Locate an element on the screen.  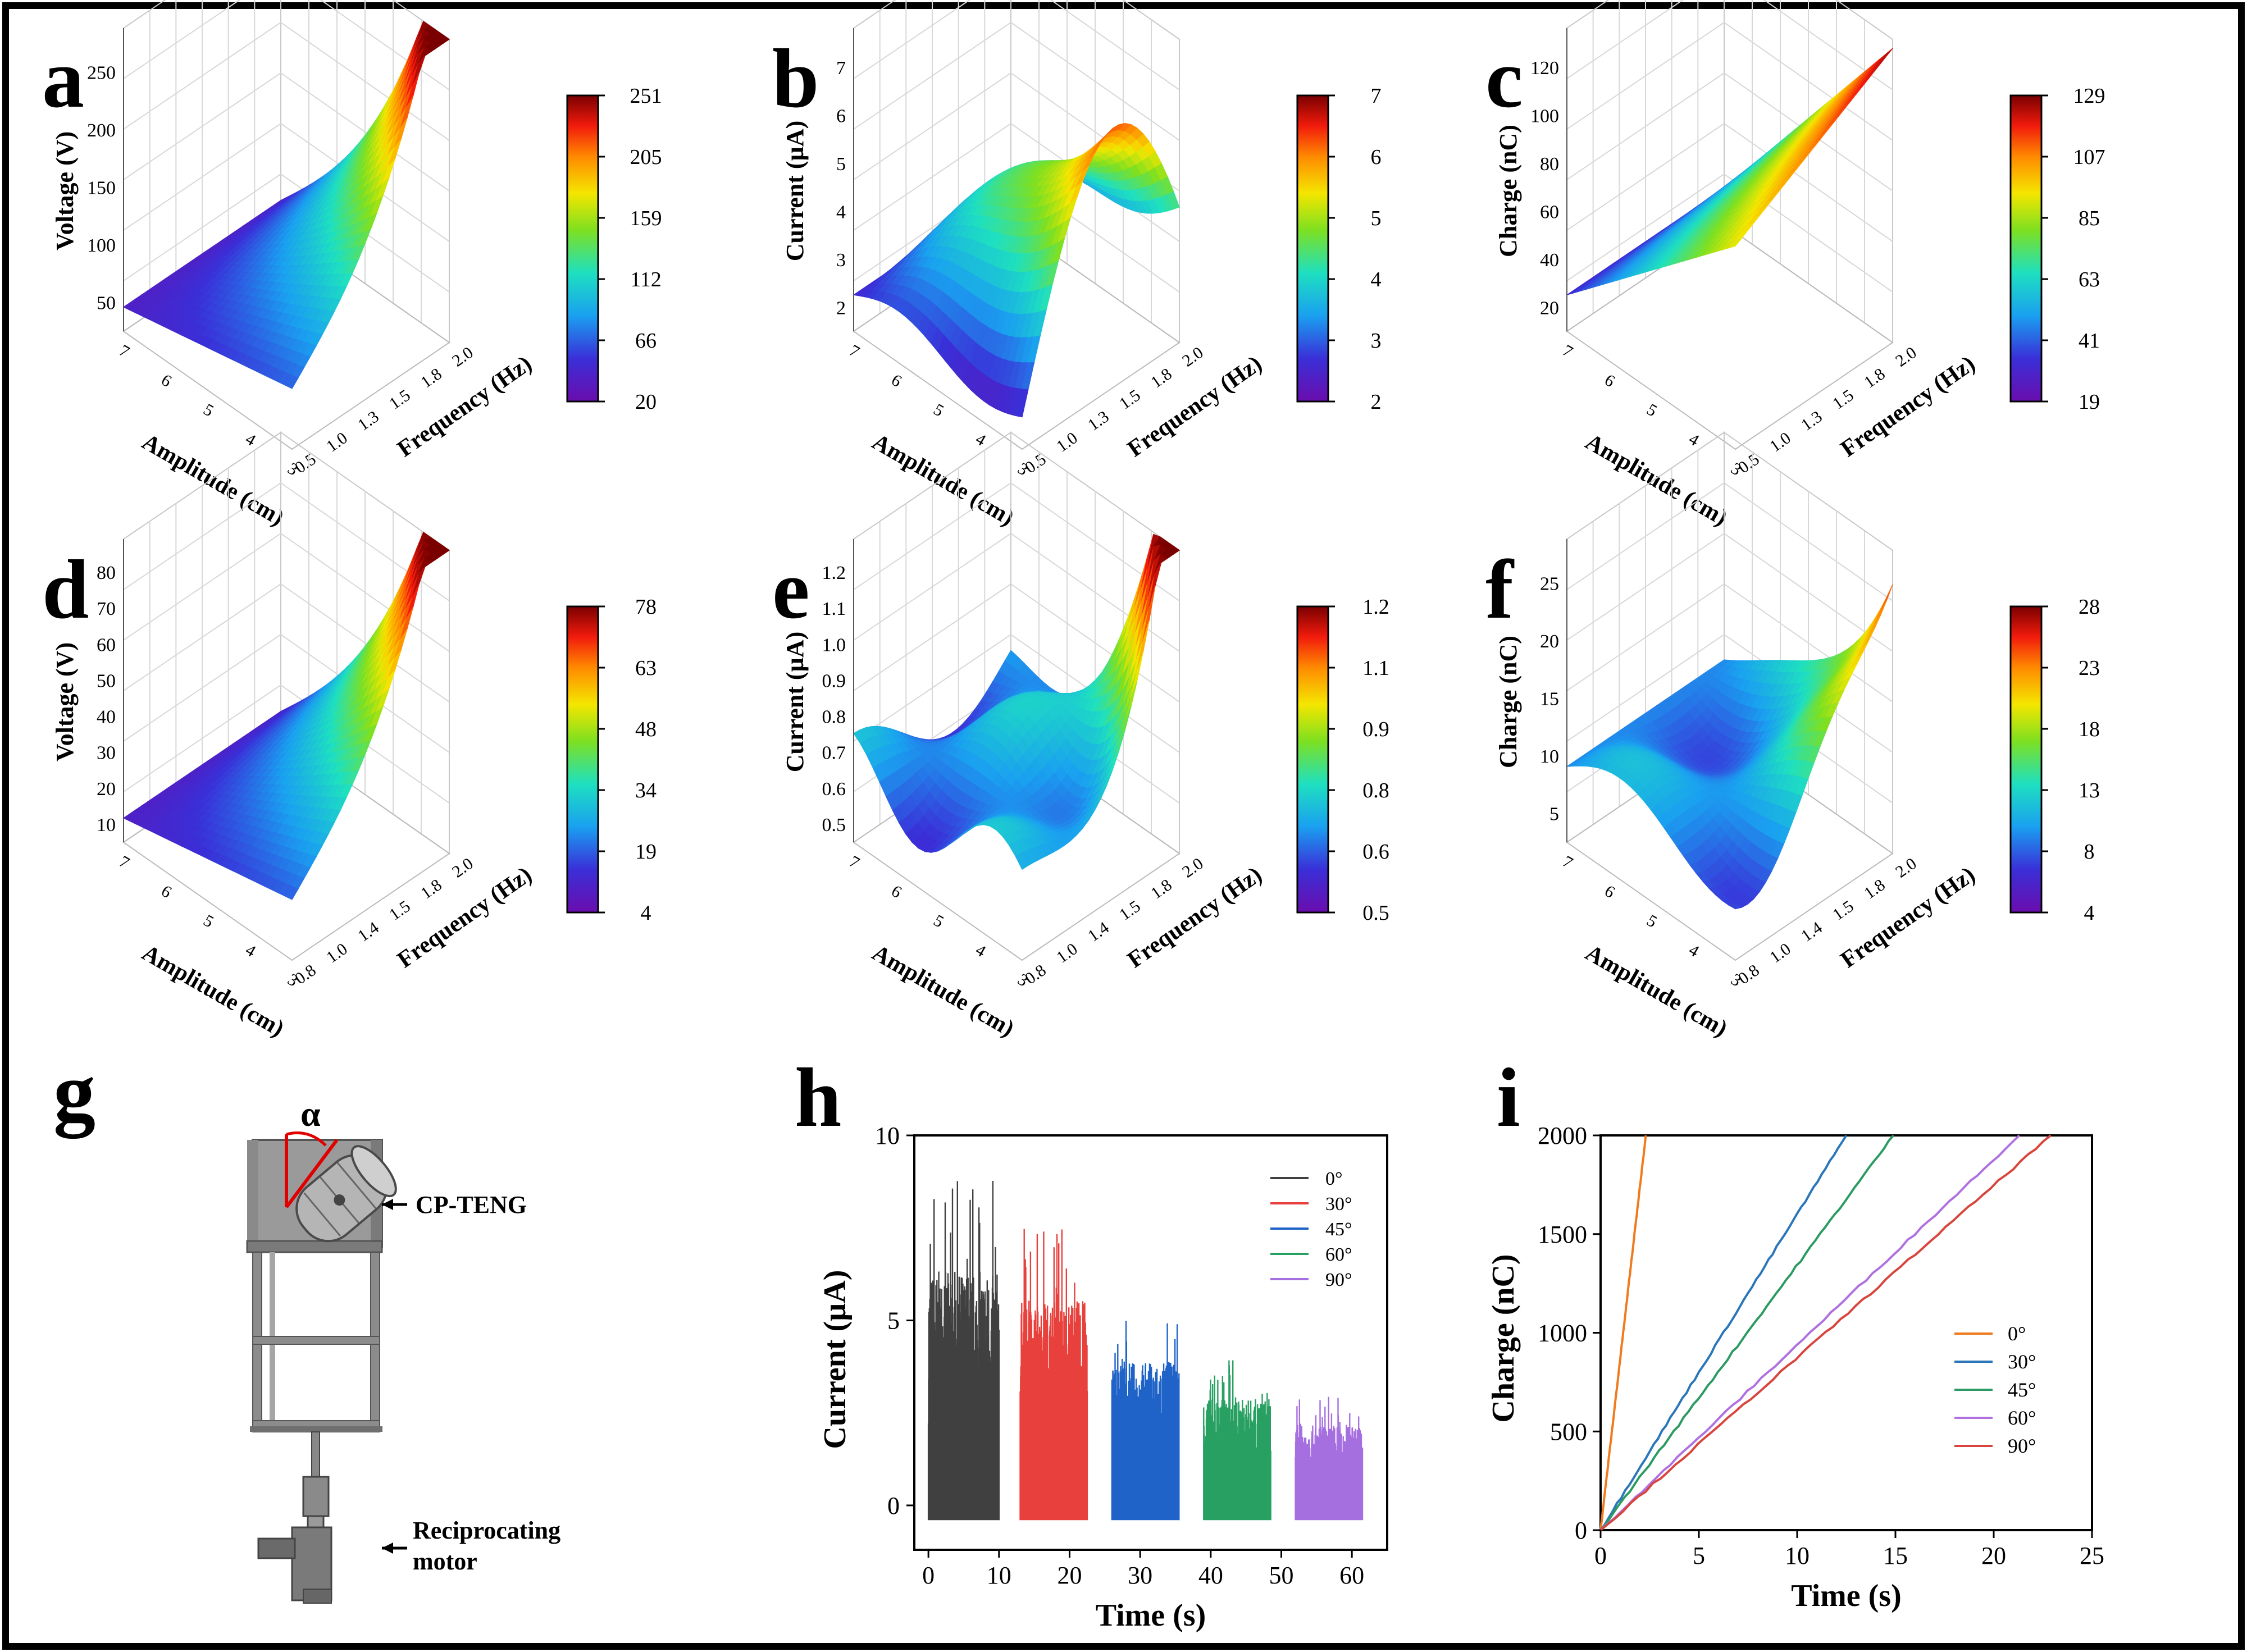
z-tick-label: 0.8 is located at coordinates (834, 717).